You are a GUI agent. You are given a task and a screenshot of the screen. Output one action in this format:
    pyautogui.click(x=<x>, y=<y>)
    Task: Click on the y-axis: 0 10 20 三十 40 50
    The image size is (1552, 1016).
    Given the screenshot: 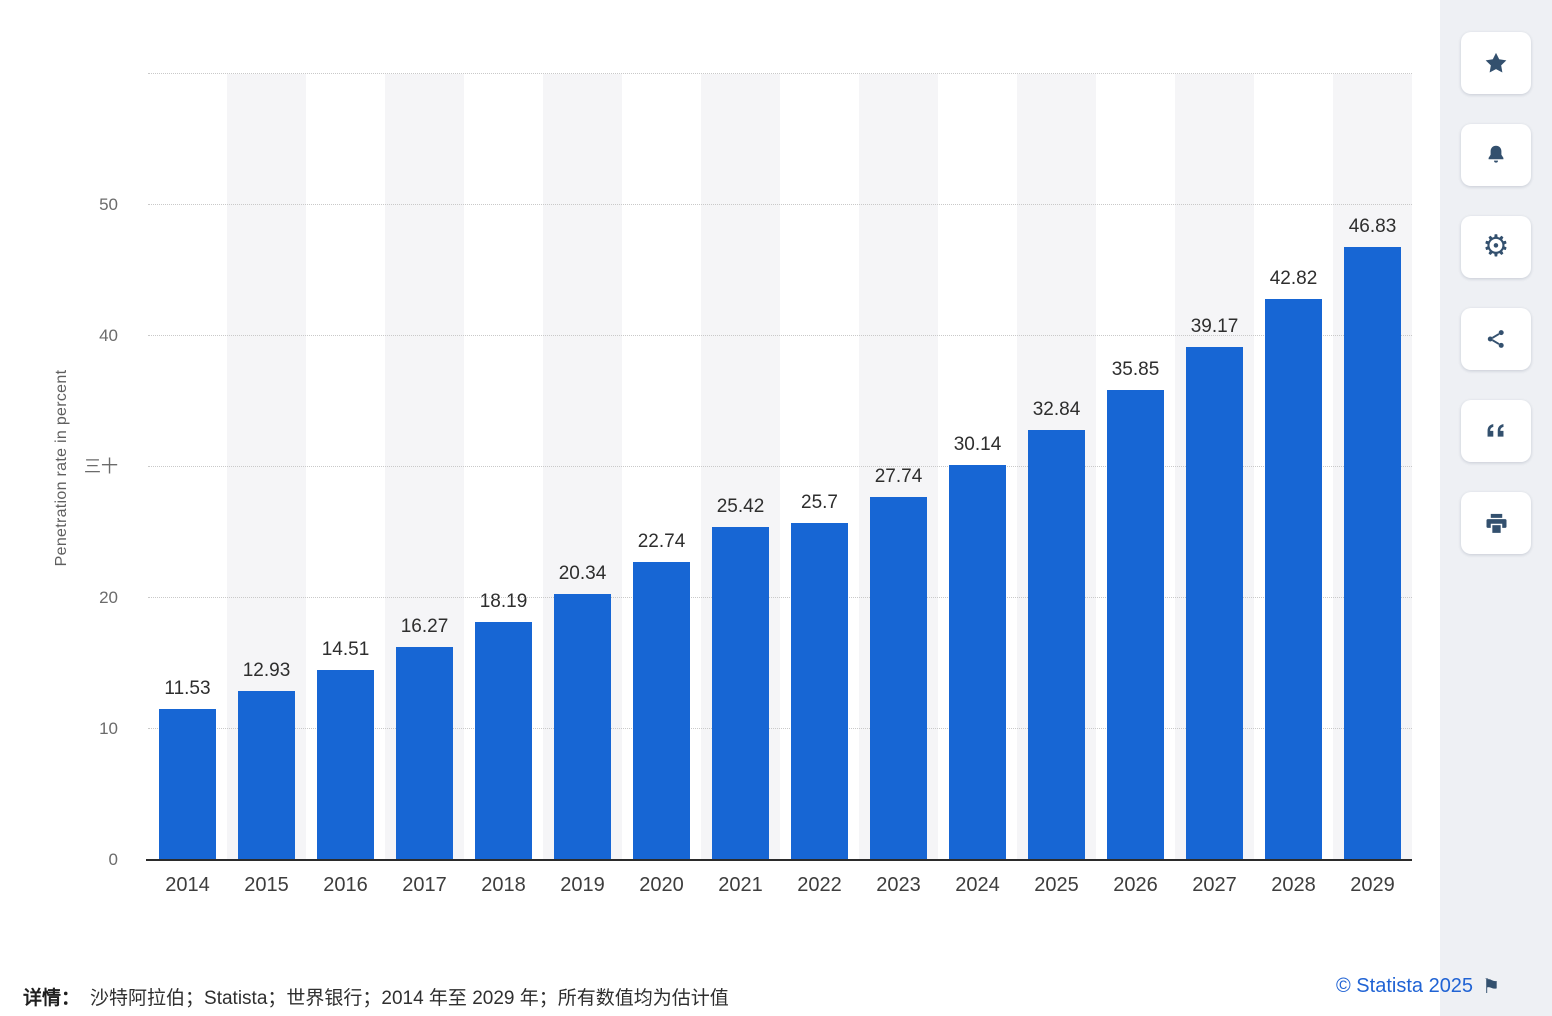 What is the action you would take?
    pyautogui.click(x=74, y=471)
    